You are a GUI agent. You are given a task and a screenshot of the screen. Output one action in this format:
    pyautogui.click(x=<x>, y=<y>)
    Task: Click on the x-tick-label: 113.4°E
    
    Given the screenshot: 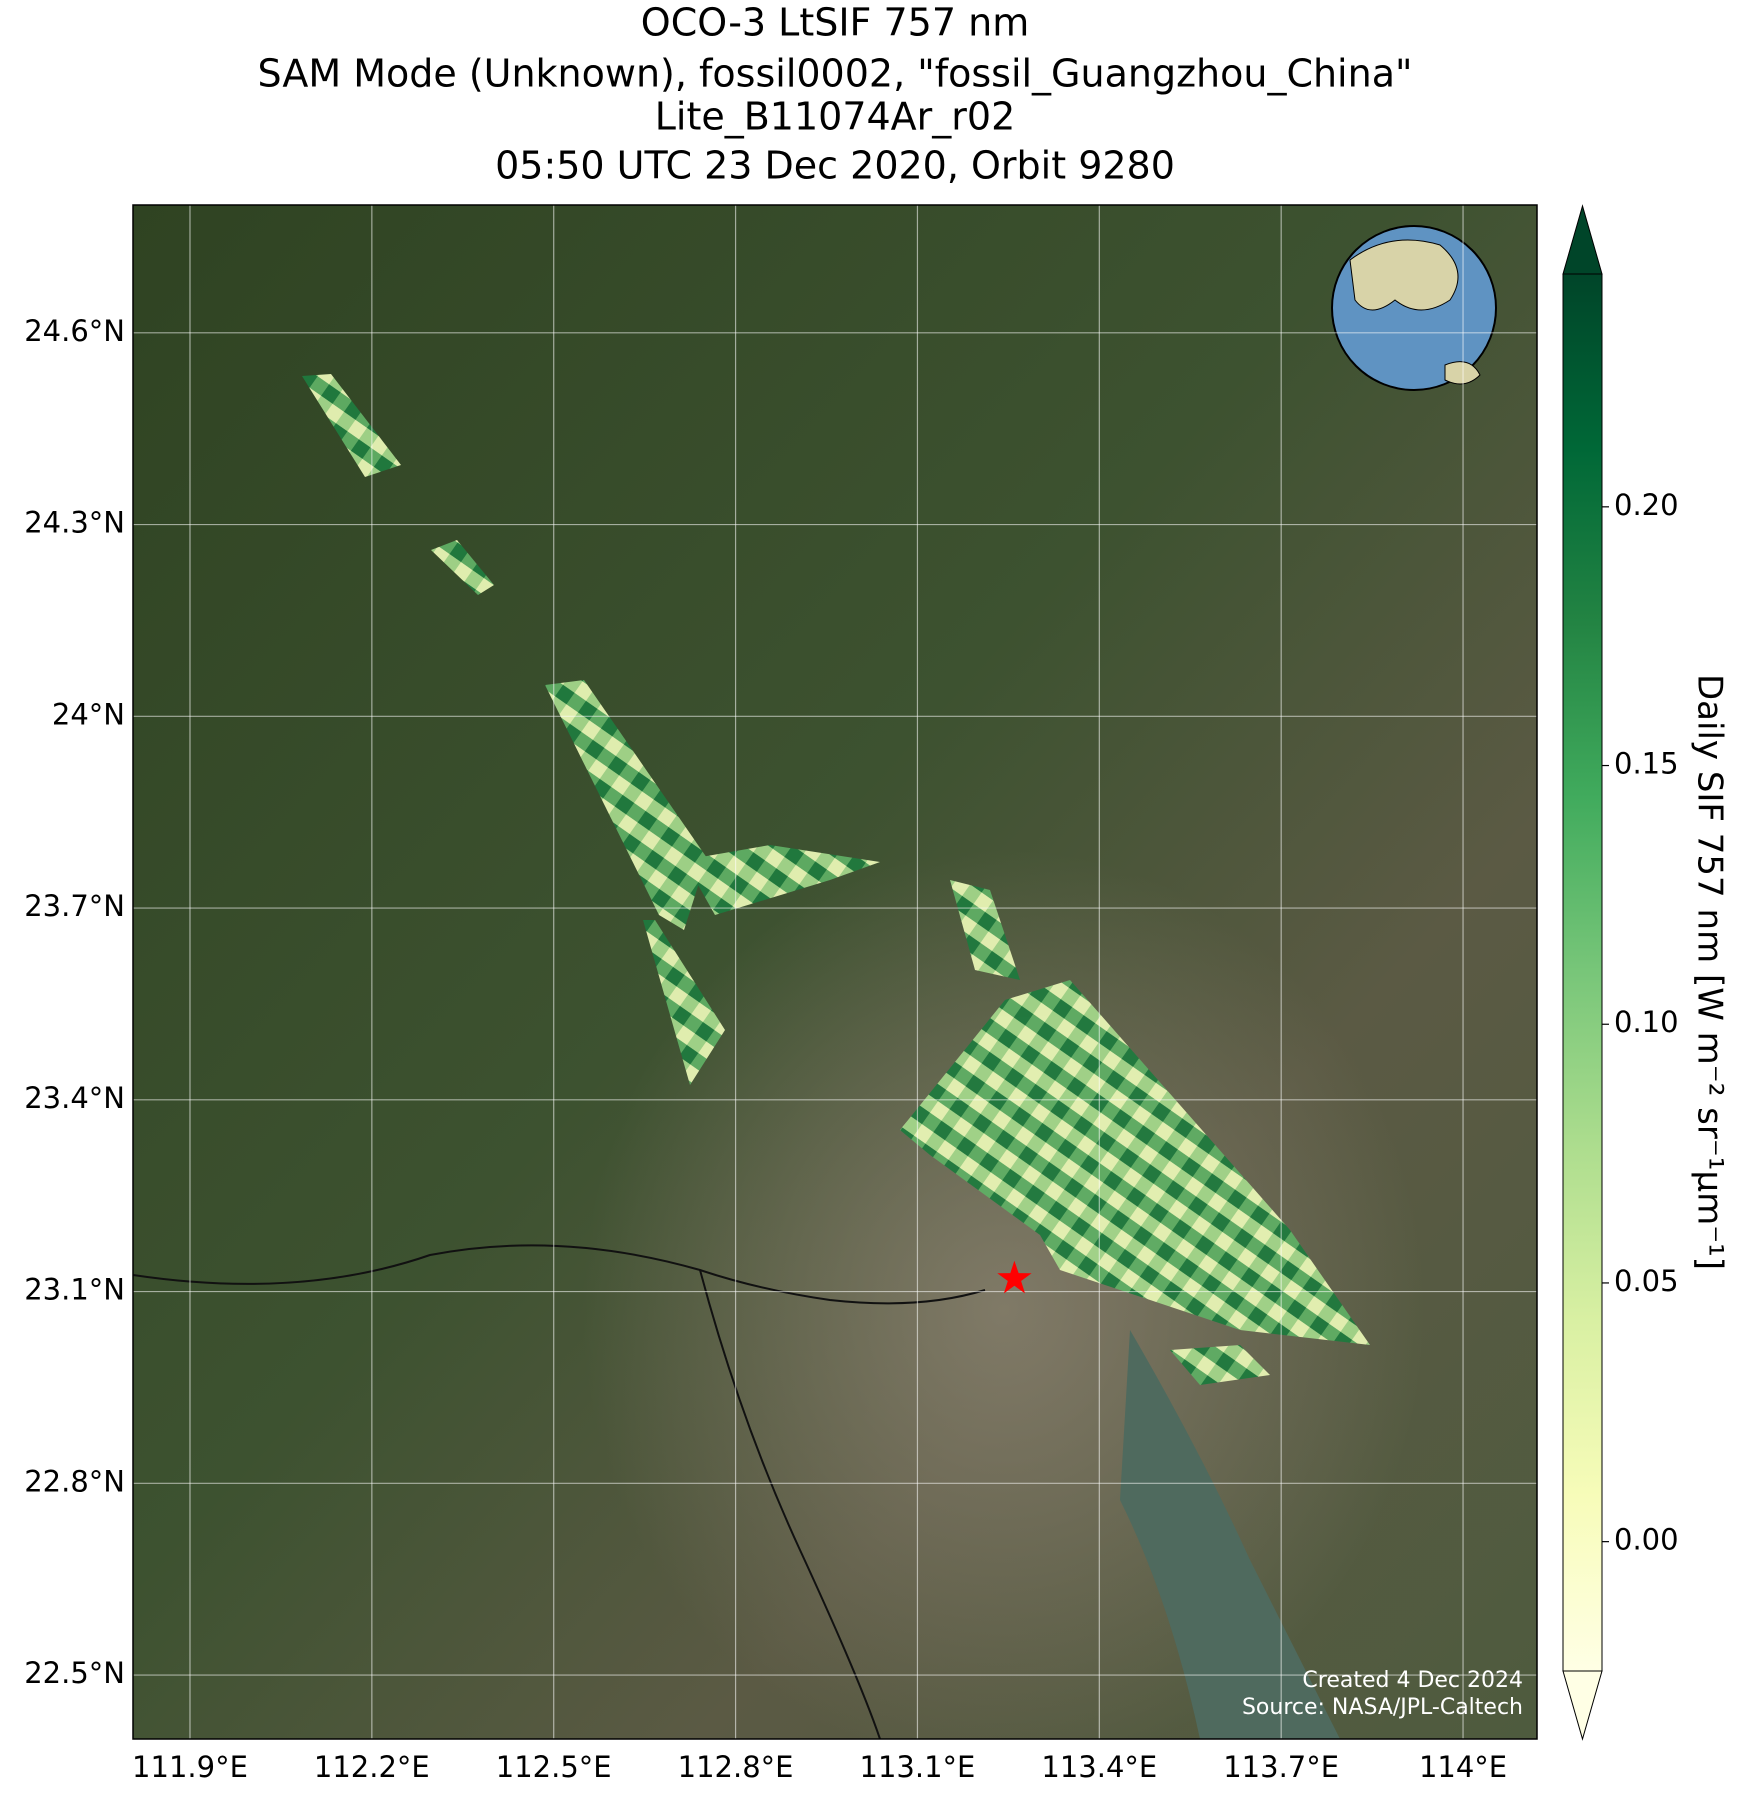 What is the action you would take?
    pyautogui.click(x=1099, y=1767)
    